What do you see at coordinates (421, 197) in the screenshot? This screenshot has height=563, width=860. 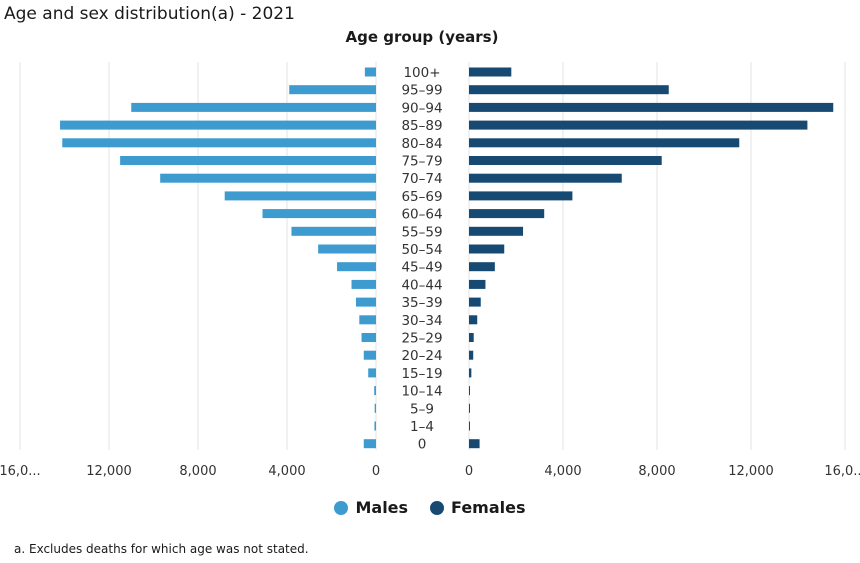 I see `age-group-label: 65–69` at bounding box center [421, 197].